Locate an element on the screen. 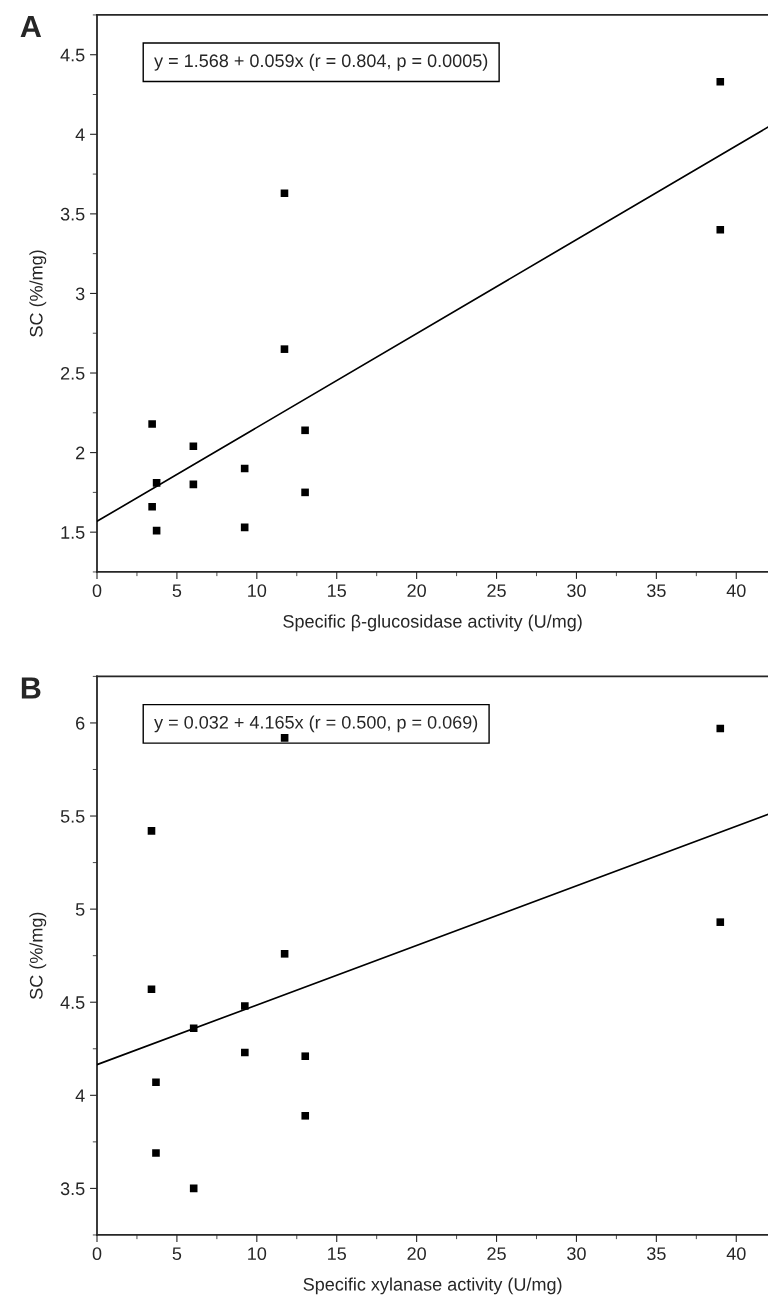 This screenshot has width=768, height=1299. y-tick-label: 5 is located at coordinates (80, 909).